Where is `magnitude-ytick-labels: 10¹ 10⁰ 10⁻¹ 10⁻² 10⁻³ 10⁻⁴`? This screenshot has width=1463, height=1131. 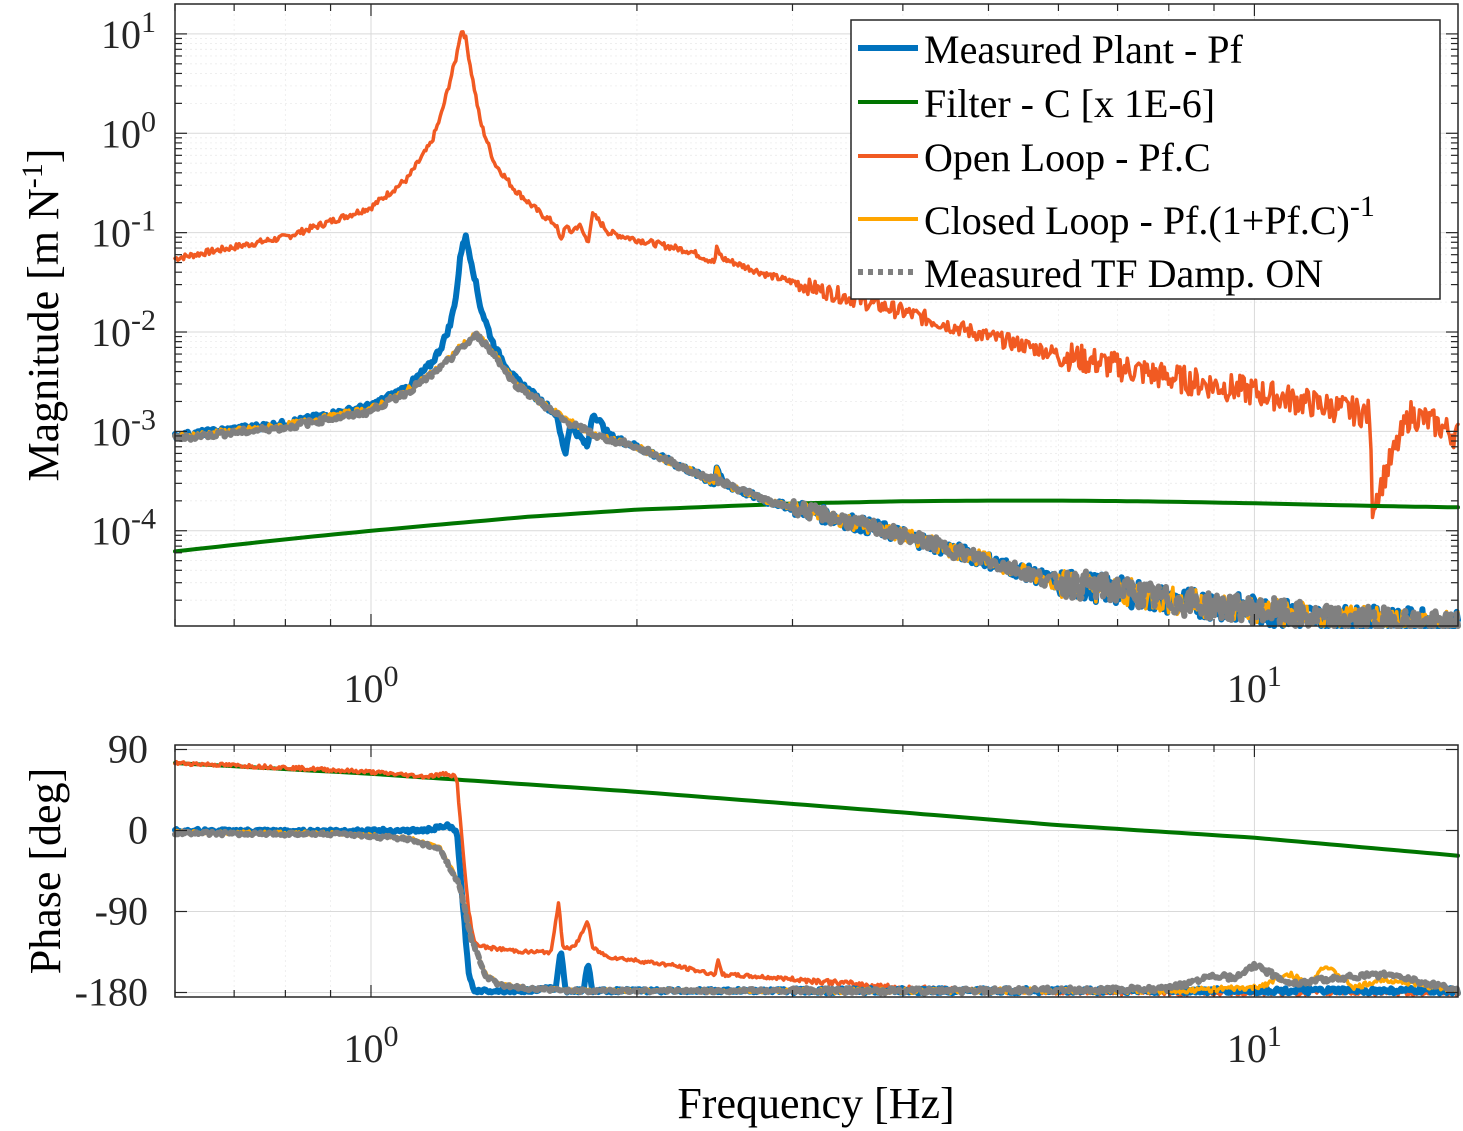 magnitude-ytick-labels: 10¹ 10⁰ 10⁻¹ 10⁻² 10⁻³ 10⁻⁴ is located at coordinates (123, 280).